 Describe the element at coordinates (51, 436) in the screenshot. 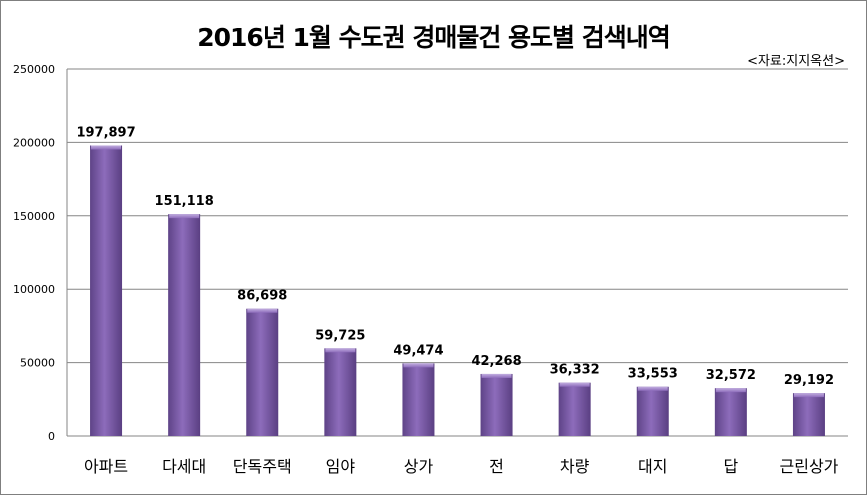

I see `y-tick-label: 0` at that location.